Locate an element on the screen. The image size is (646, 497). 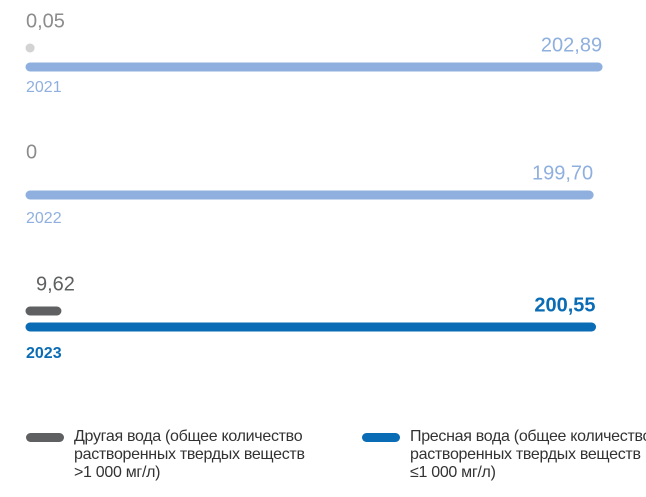
value-label: 0,05 is located at coordinates (45, 21).